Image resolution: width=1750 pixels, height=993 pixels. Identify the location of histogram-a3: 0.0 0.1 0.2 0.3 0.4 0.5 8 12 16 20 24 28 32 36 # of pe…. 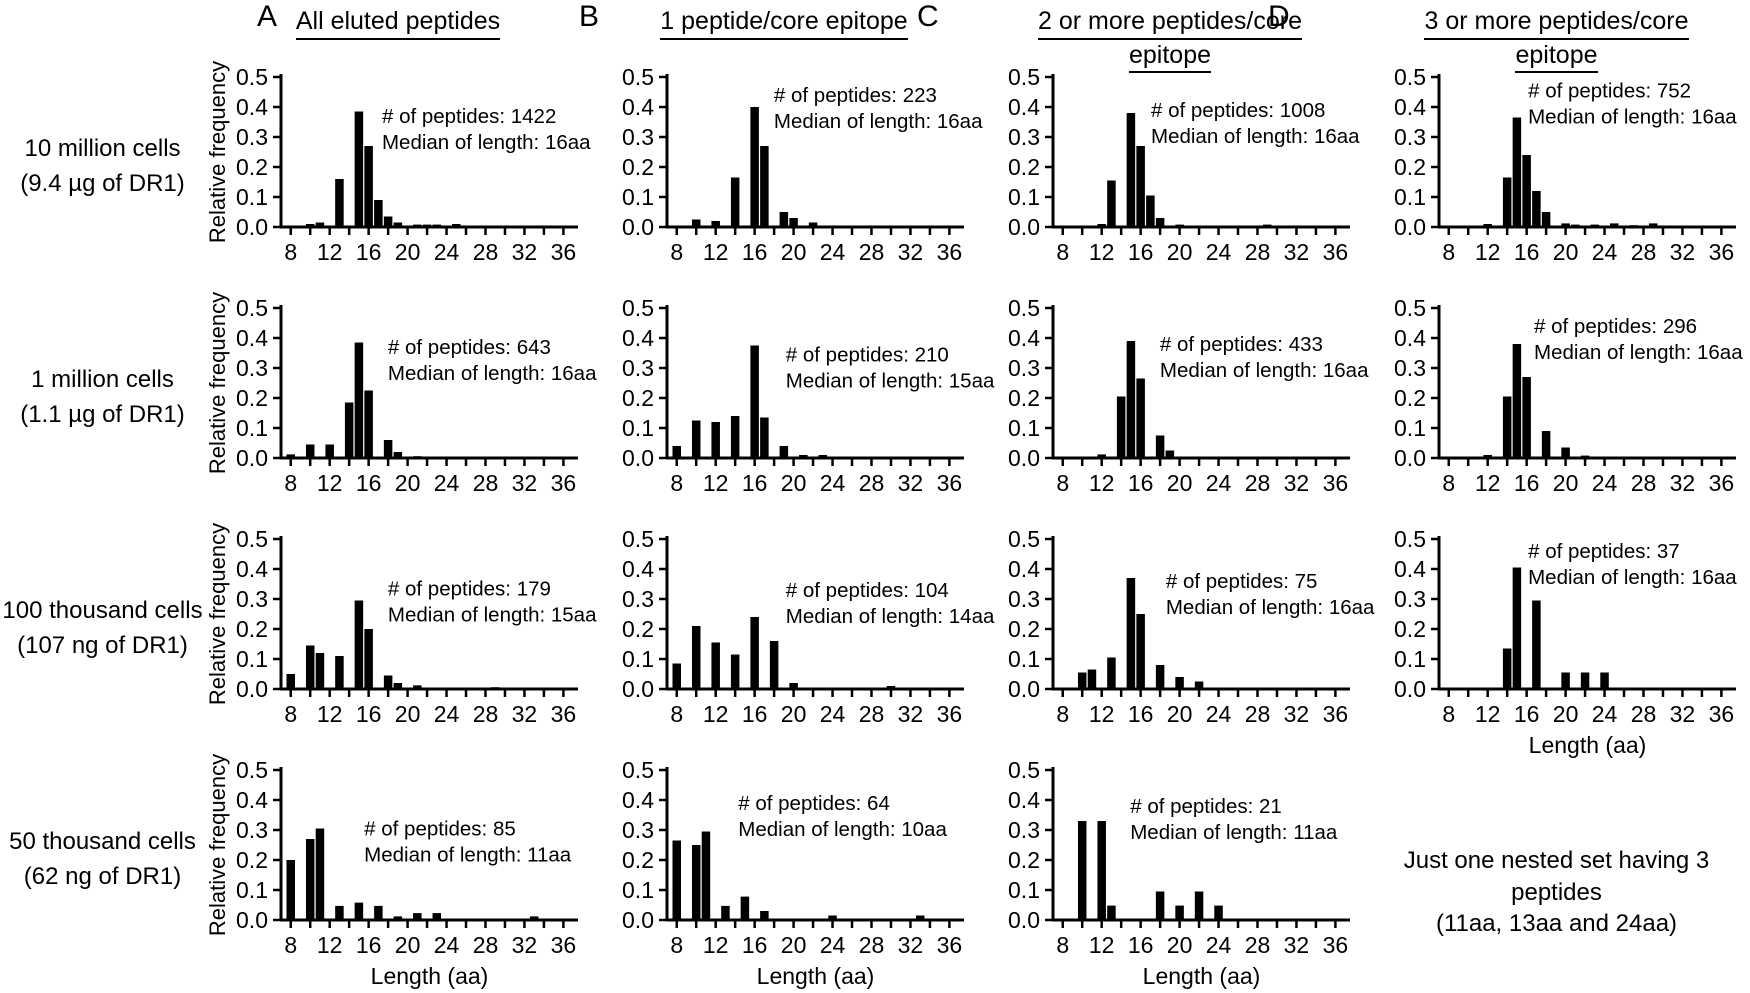
(401, 625).